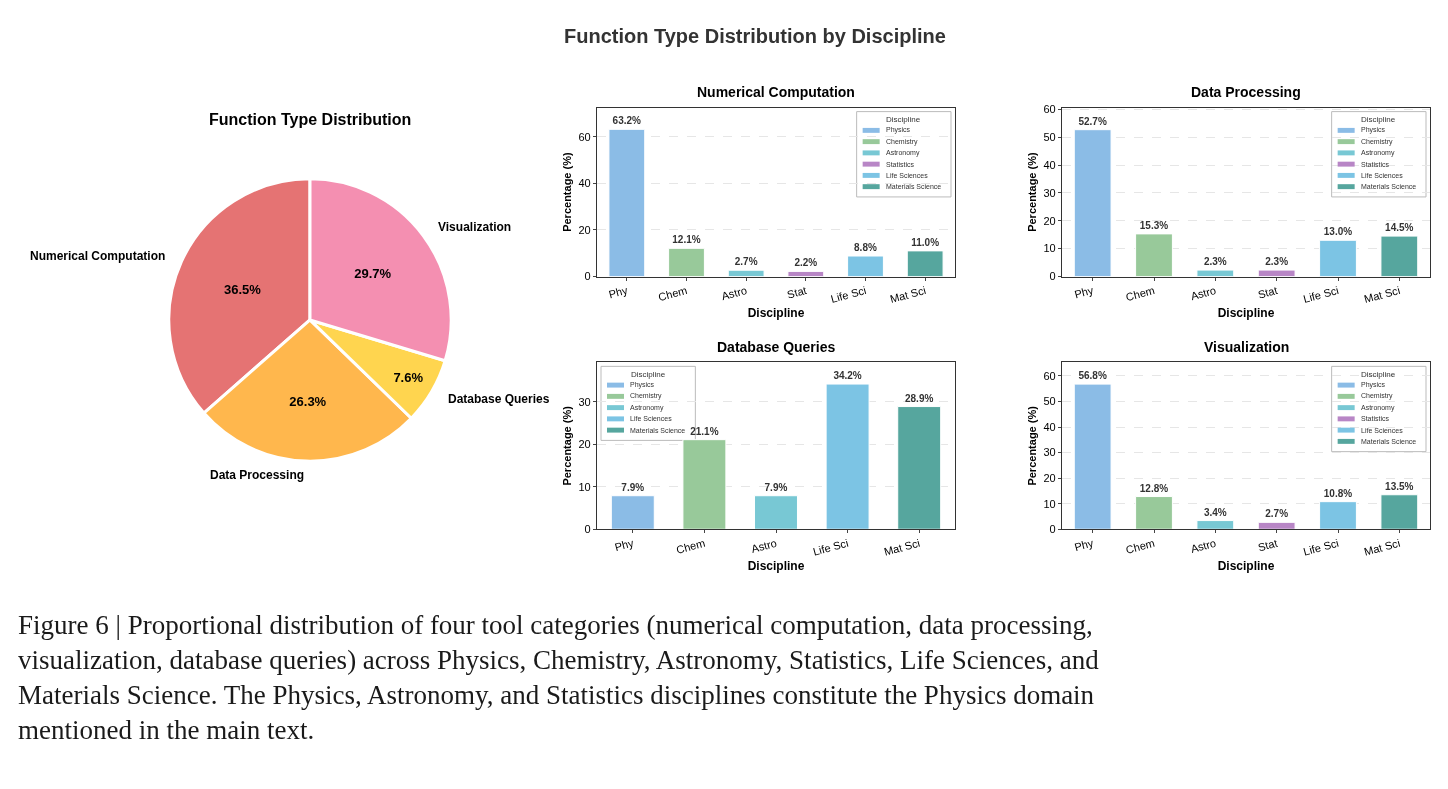 This screenshot has height=789, width=1448. Describe the element at coordinates (308, 401) in the screenshot. I see `data-label: 26.3%` at that location.